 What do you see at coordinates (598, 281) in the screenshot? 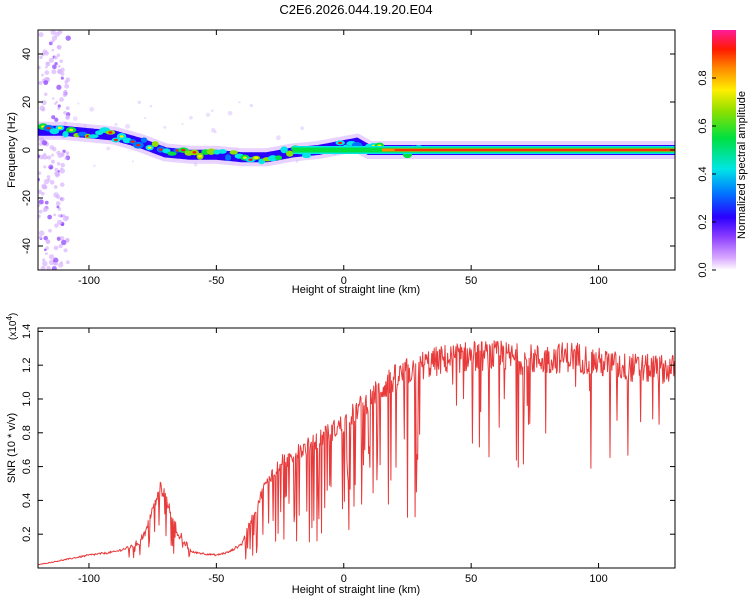
I see `x-tick-label: 100` at bounding box center [598, 281].